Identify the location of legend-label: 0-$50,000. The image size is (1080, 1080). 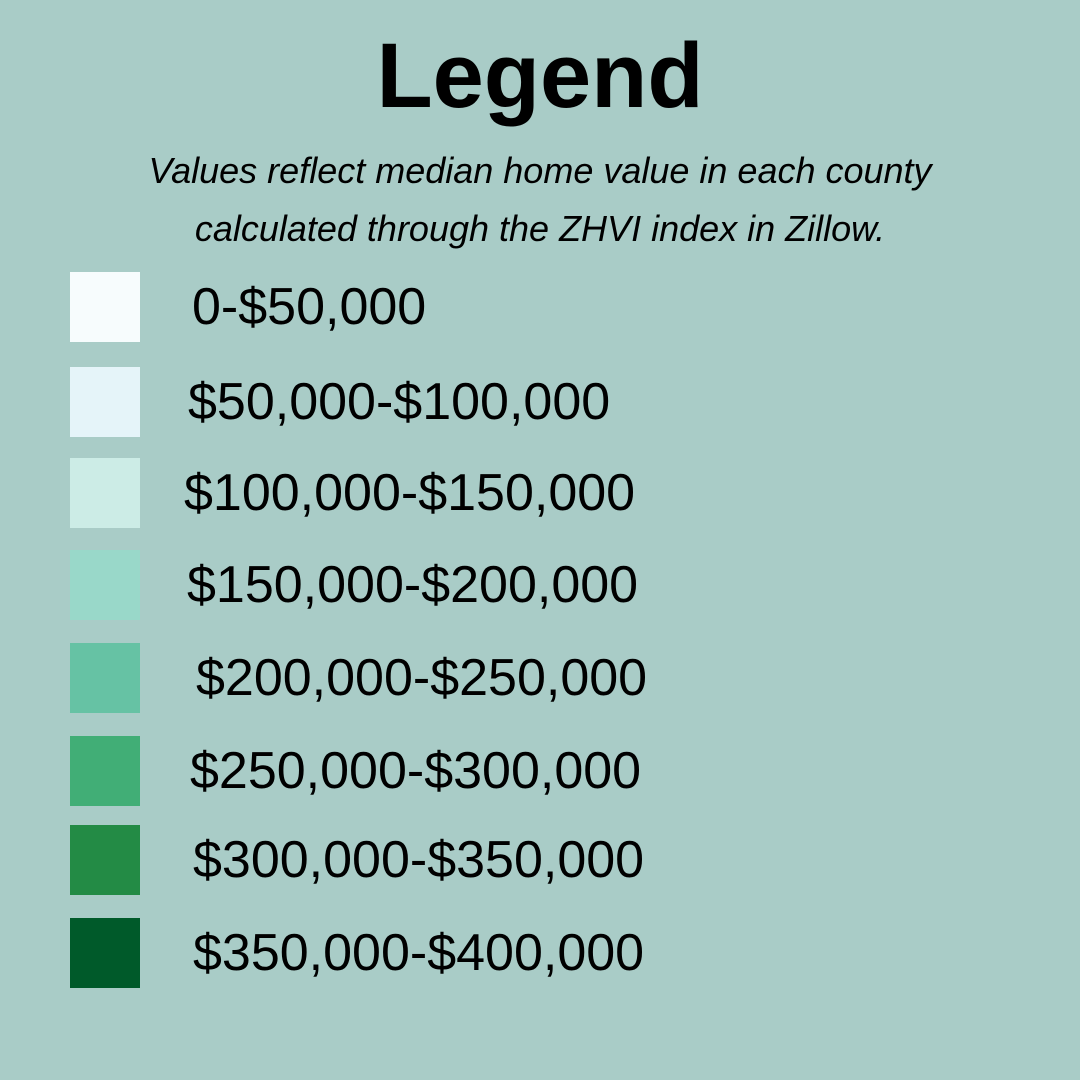
(309, 307).